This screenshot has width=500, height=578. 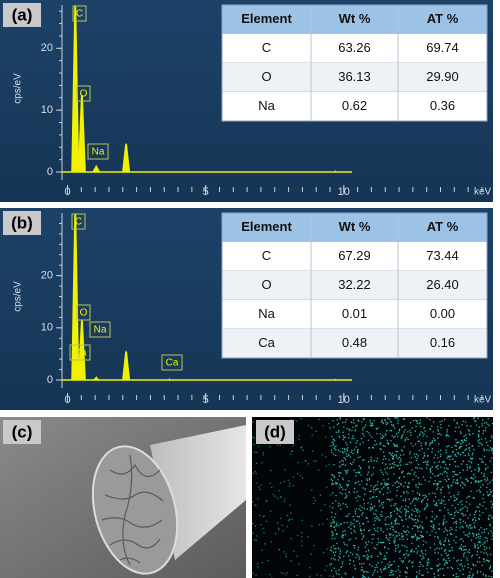 I want to click on table-cell: 0.36, so click(x=442, y=105).